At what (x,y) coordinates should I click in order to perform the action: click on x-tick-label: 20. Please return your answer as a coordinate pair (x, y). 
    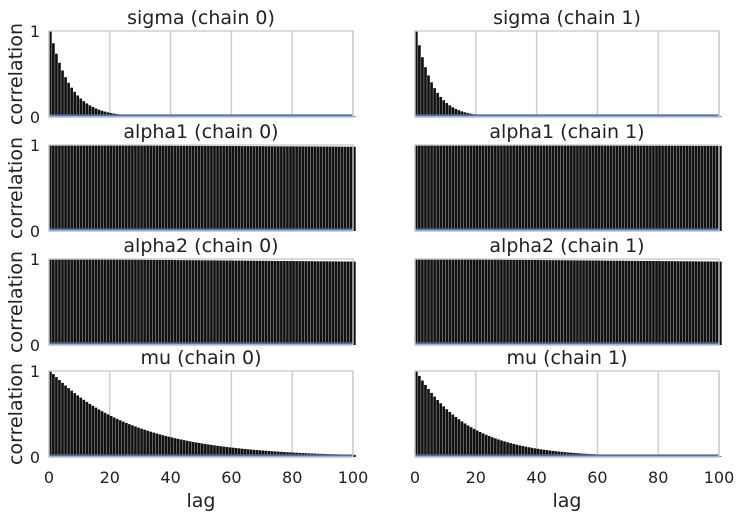
    Looking at the image, I should click on (110, 477).